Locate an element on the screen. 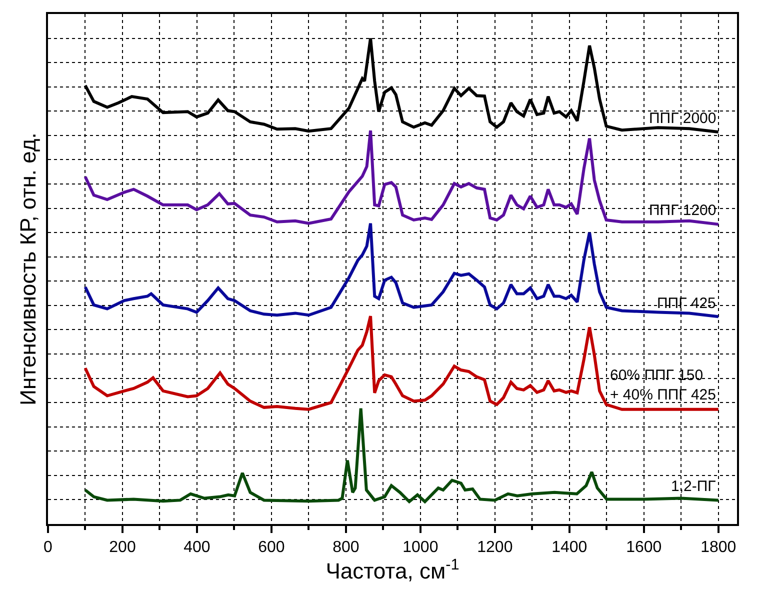 Image resolution: width=759 pixels, height=600 pixels. x-tick-label: 1000 is located at coordinates (420, 547).